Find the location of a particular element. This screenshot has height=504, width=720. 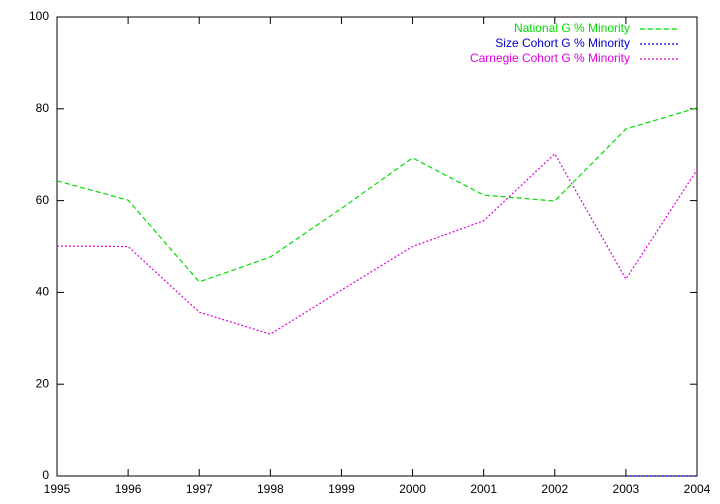

y-tick-label: 0 is located at coordinates (45, 475).